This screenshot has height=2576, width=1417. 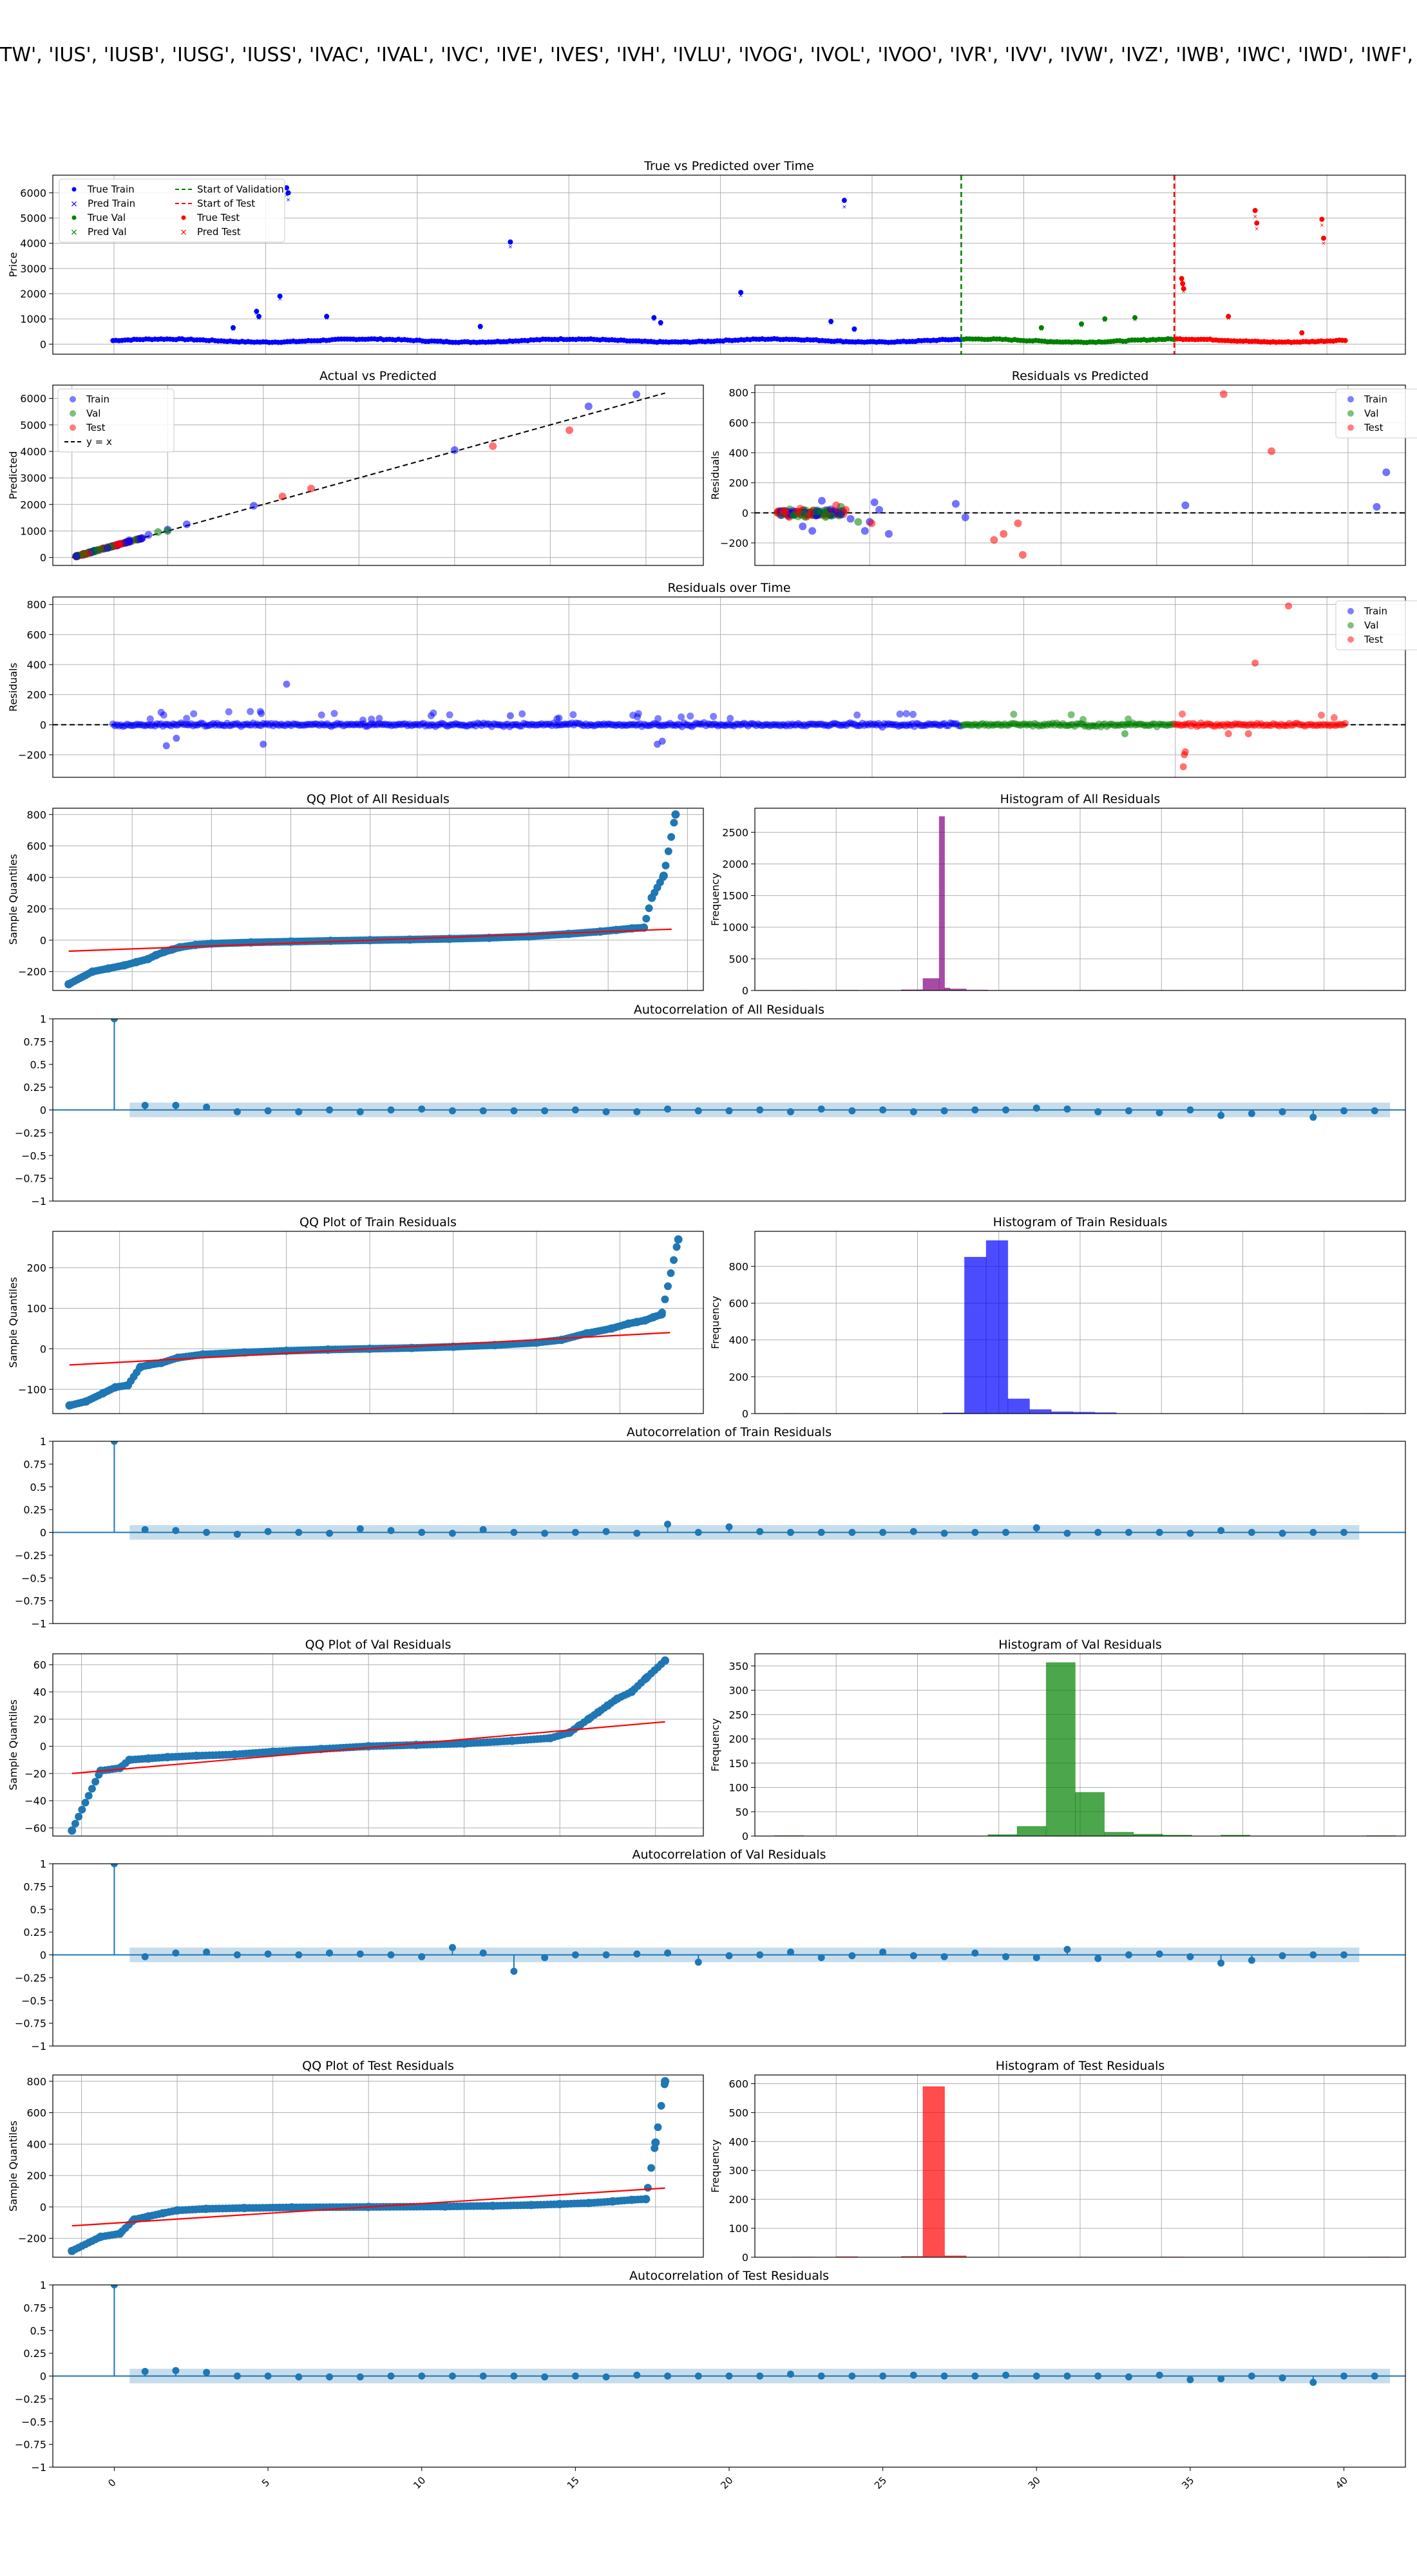 What do you see at coordinates (729, 1432) in the screenshot?
I see `axes-title: Autocorrelation of Train Residuals` at bounding box center [729, 1432].